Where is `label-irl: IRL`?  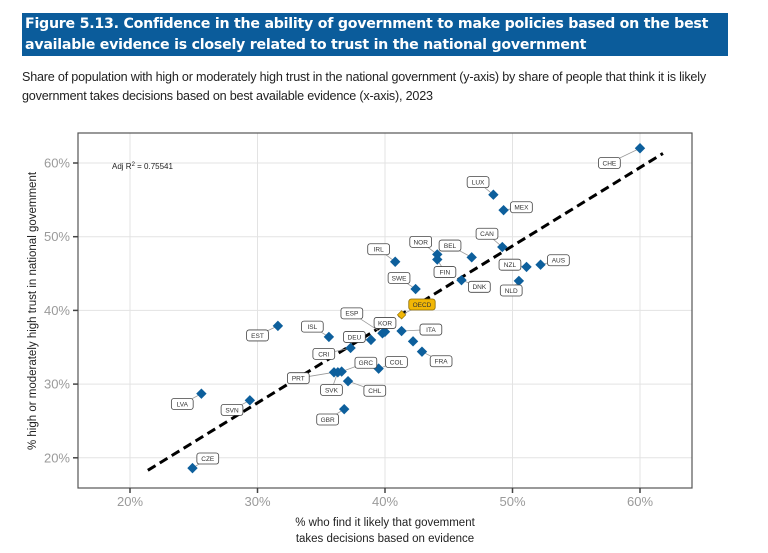 label-irl: IRL is located at coordinates (379, 250).